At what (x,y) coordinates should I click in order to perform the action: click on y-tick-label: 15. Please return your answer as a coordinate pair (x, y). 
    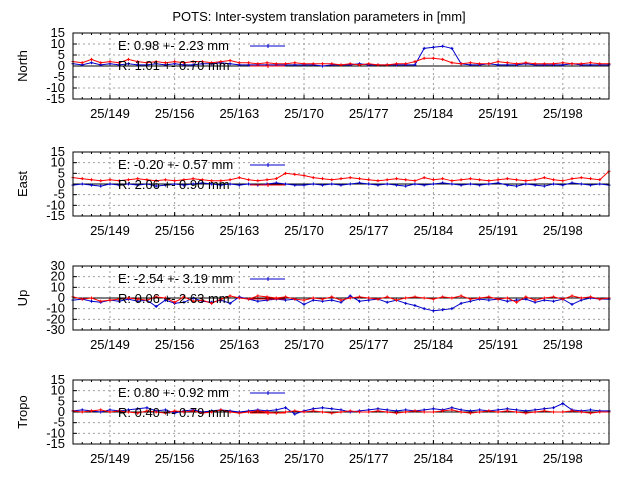
    Looking at the image, I should click on (58, 32).